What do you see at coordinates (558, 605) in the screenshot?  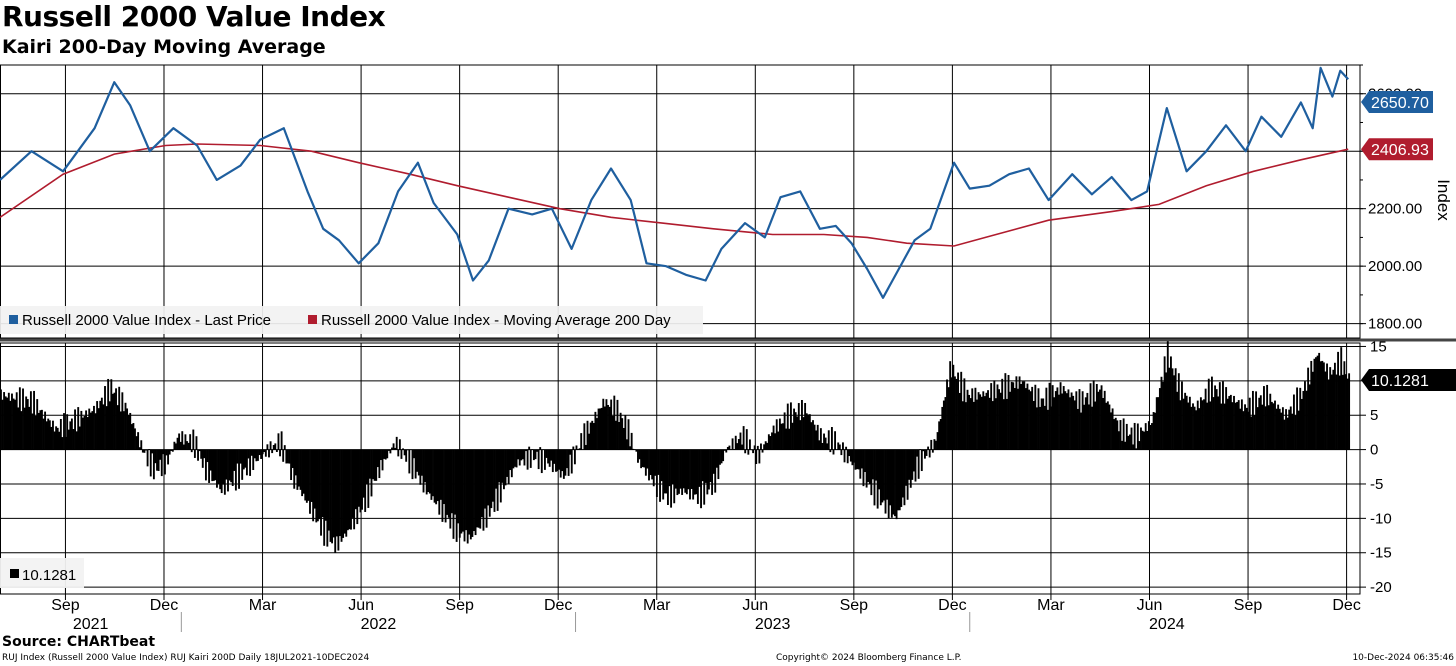 I see `x-month-label: Dec` at bounding box center [558, 605].